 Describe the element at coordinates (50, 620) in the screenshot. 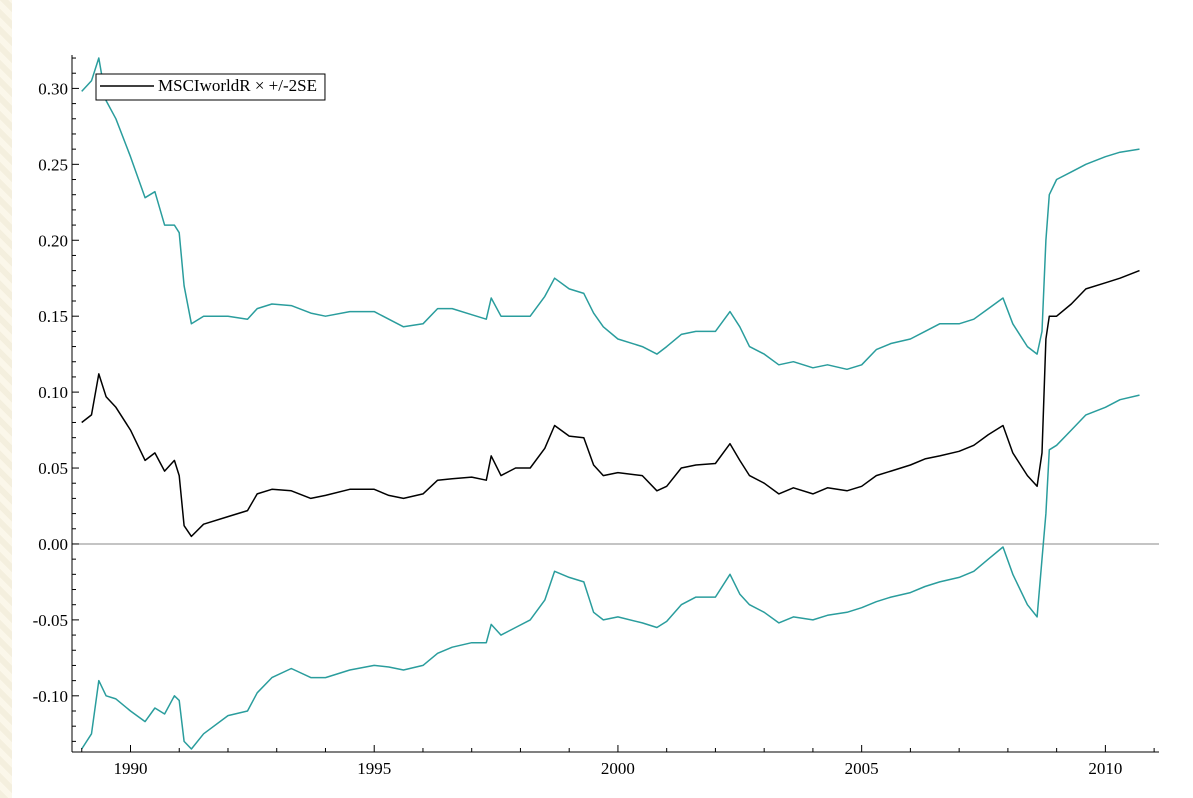

I see `y-tick-label: -0.05` at that location.